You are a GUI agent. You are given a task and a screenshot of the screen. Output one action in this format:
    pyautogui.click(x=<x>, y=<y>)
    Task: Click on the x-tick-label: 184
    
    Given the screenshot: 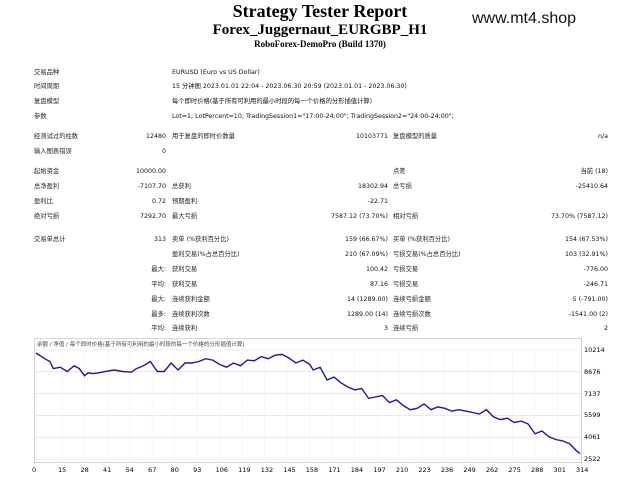 What is the action you would take?
    pyautogui.click(x=357, y=470)
    